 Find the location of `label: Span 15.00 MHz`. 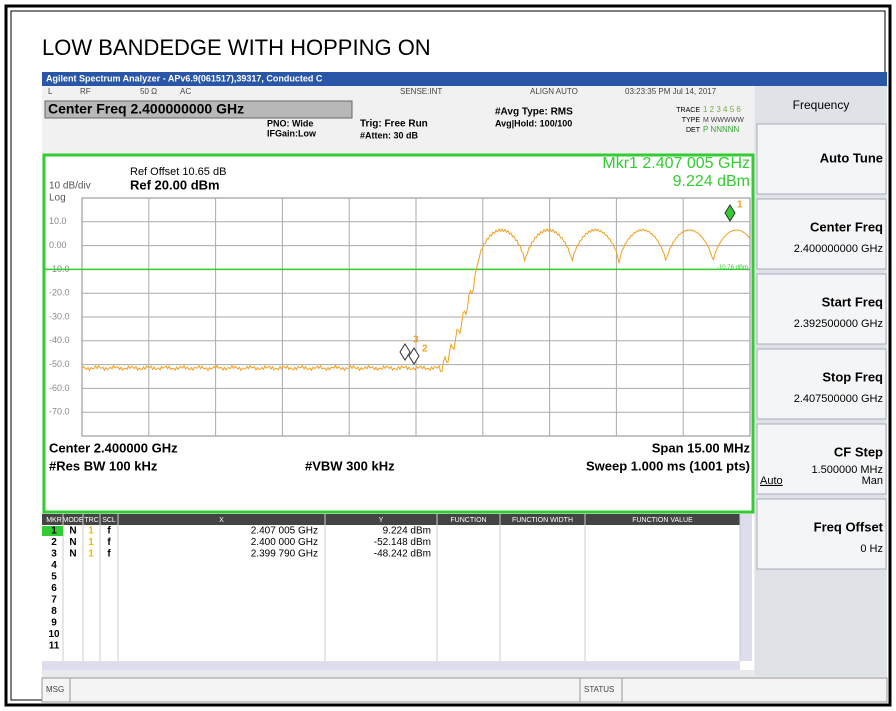

label: Span 15.00 MHz is located at coordinates (701, 447).